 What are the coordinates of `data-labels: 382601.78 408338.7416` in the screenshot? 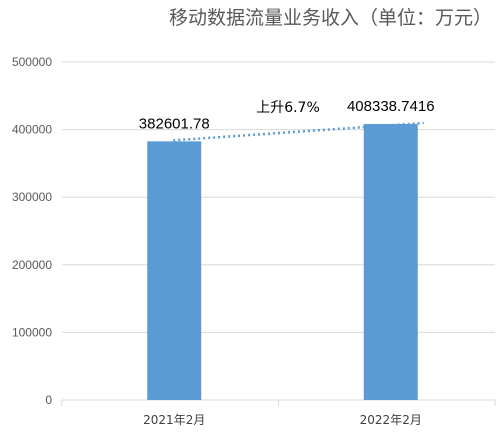 It's located at (287, 115).